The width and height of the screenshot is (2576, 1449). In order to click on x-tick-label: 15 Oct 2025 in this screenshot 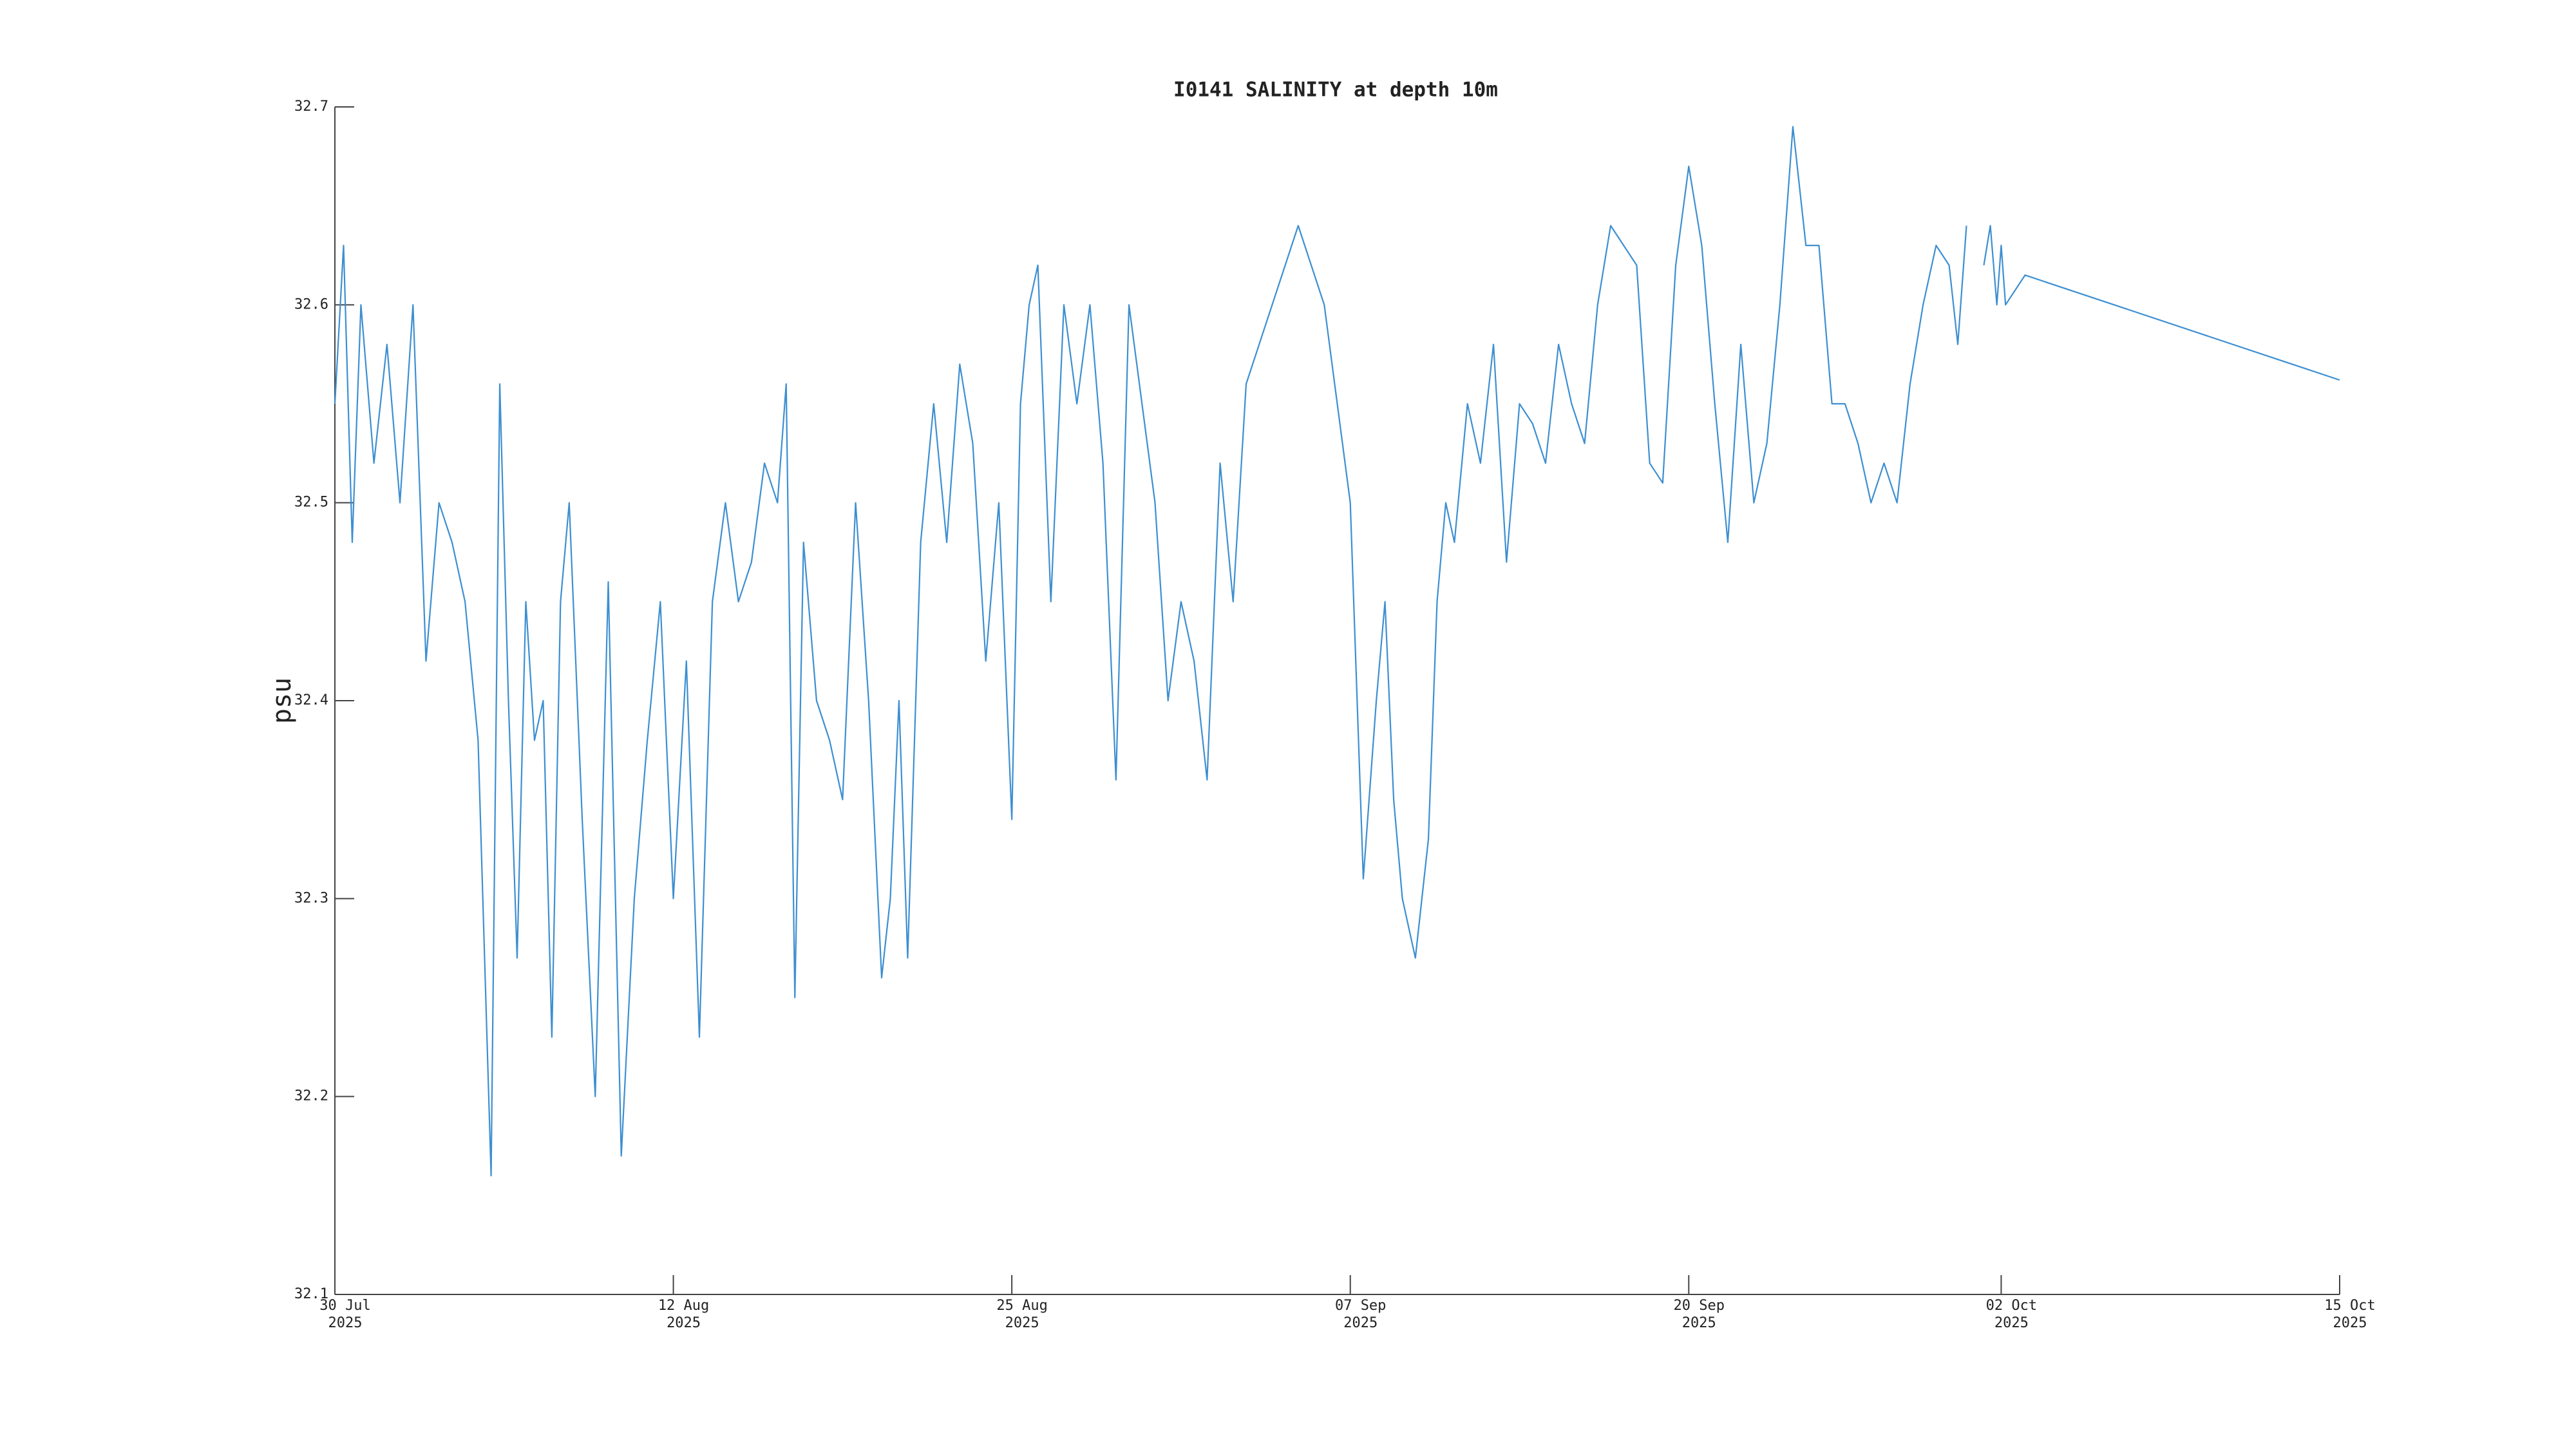, I will do `click(2350, 1315)`.